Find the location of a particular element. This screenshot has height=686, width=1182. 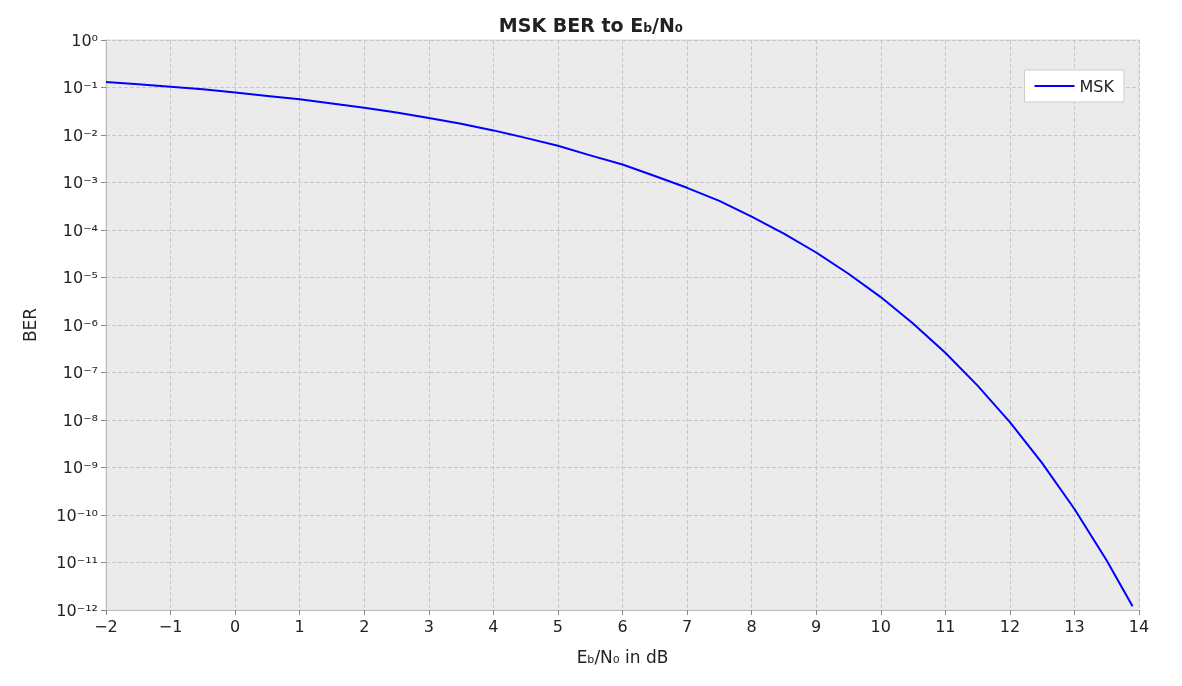

chart-title: MSK BER to Eb/N₀ is located at coordinates (591, 24).